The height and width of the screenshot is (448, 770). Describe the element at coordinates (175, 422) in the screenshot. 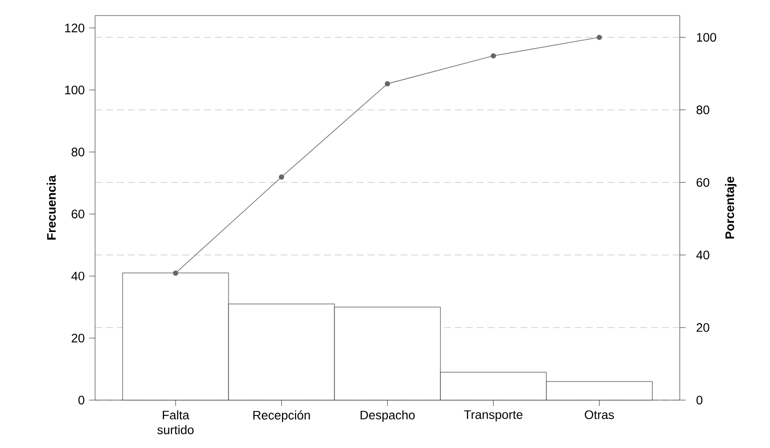

I see `x-tick-label: Falta surtido` at that location.